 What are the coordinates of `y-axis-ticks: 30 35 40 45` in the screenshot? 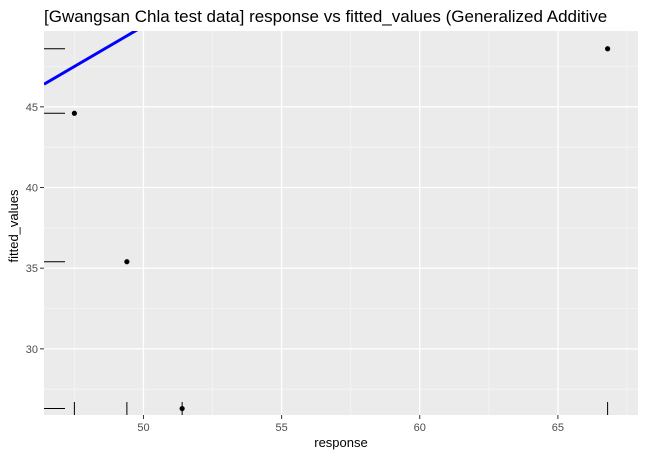 It's located at (35, 229).